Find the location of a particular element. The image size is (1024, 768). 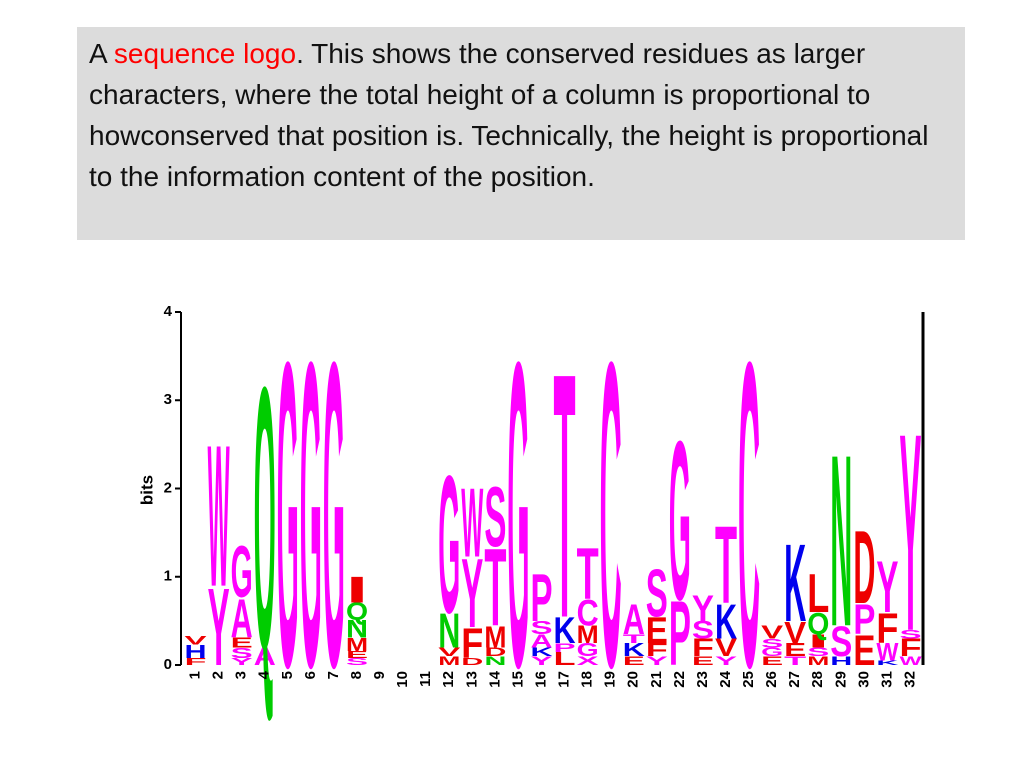

x-tick-label: 6 is located at coordinates (310, 675).